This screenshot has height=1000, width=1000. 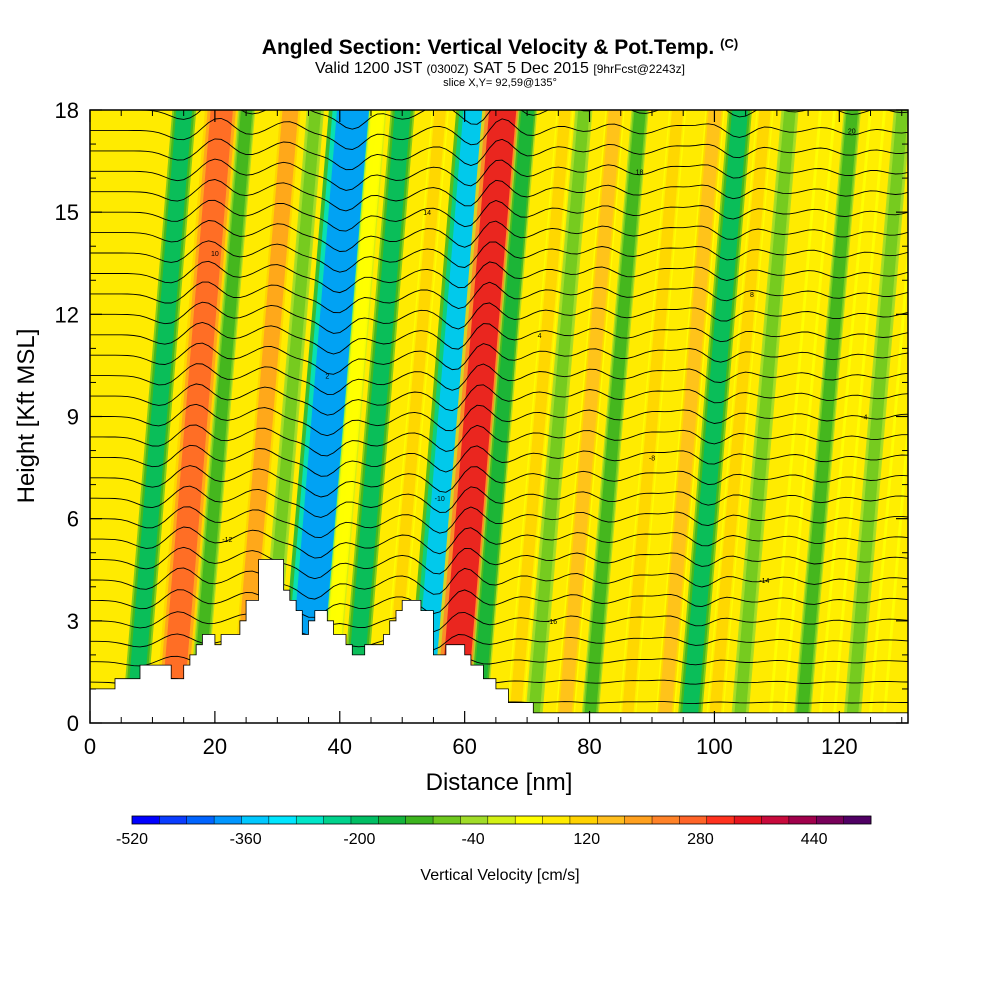 I want to click on terrain-profile, so click(x=499, y=641).